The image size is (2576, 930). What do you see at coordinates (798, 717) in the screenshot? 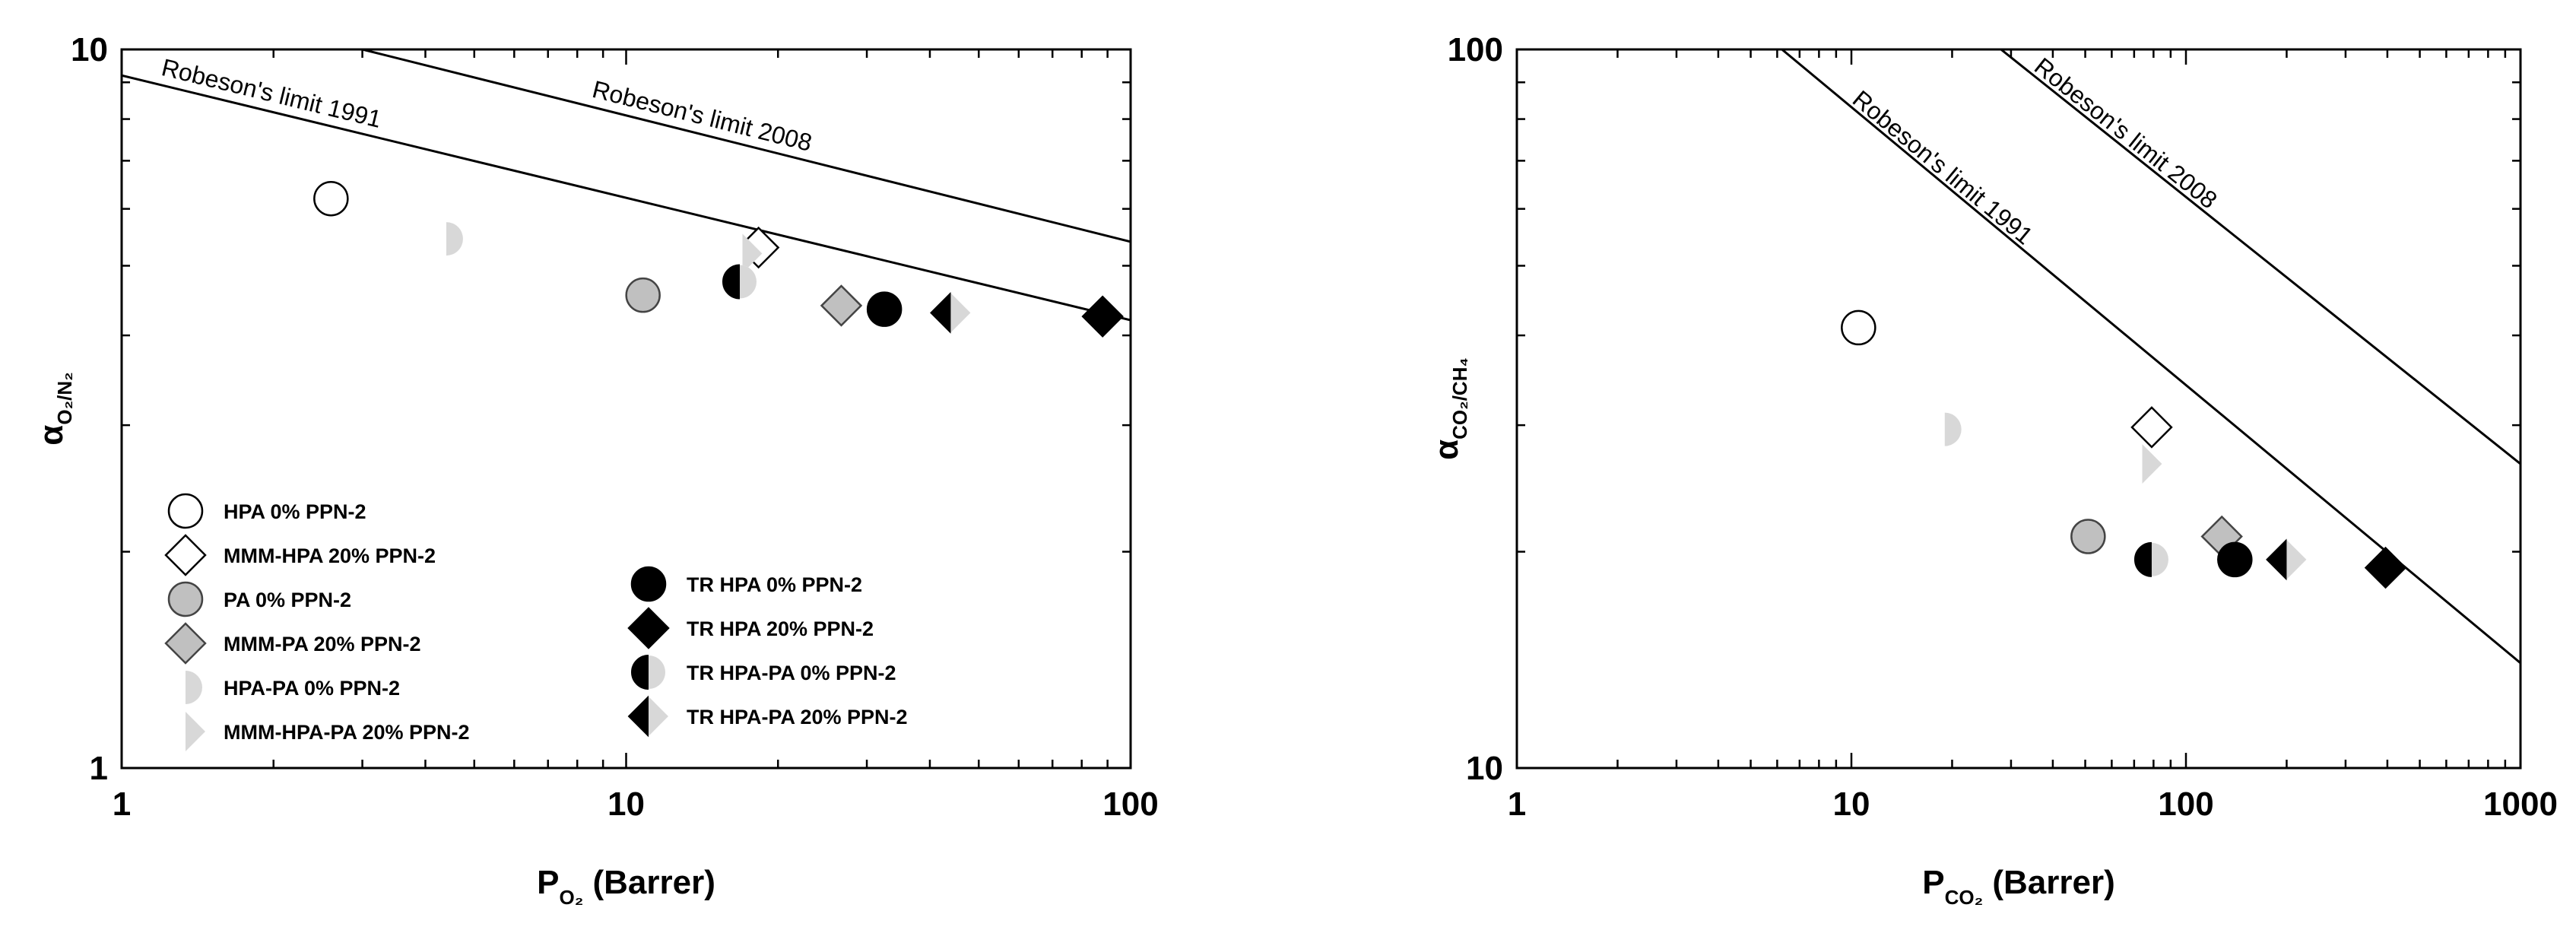
I see `legend-label: TR HPA-PA 20% PPN-2` at bounding box center [798, 717].